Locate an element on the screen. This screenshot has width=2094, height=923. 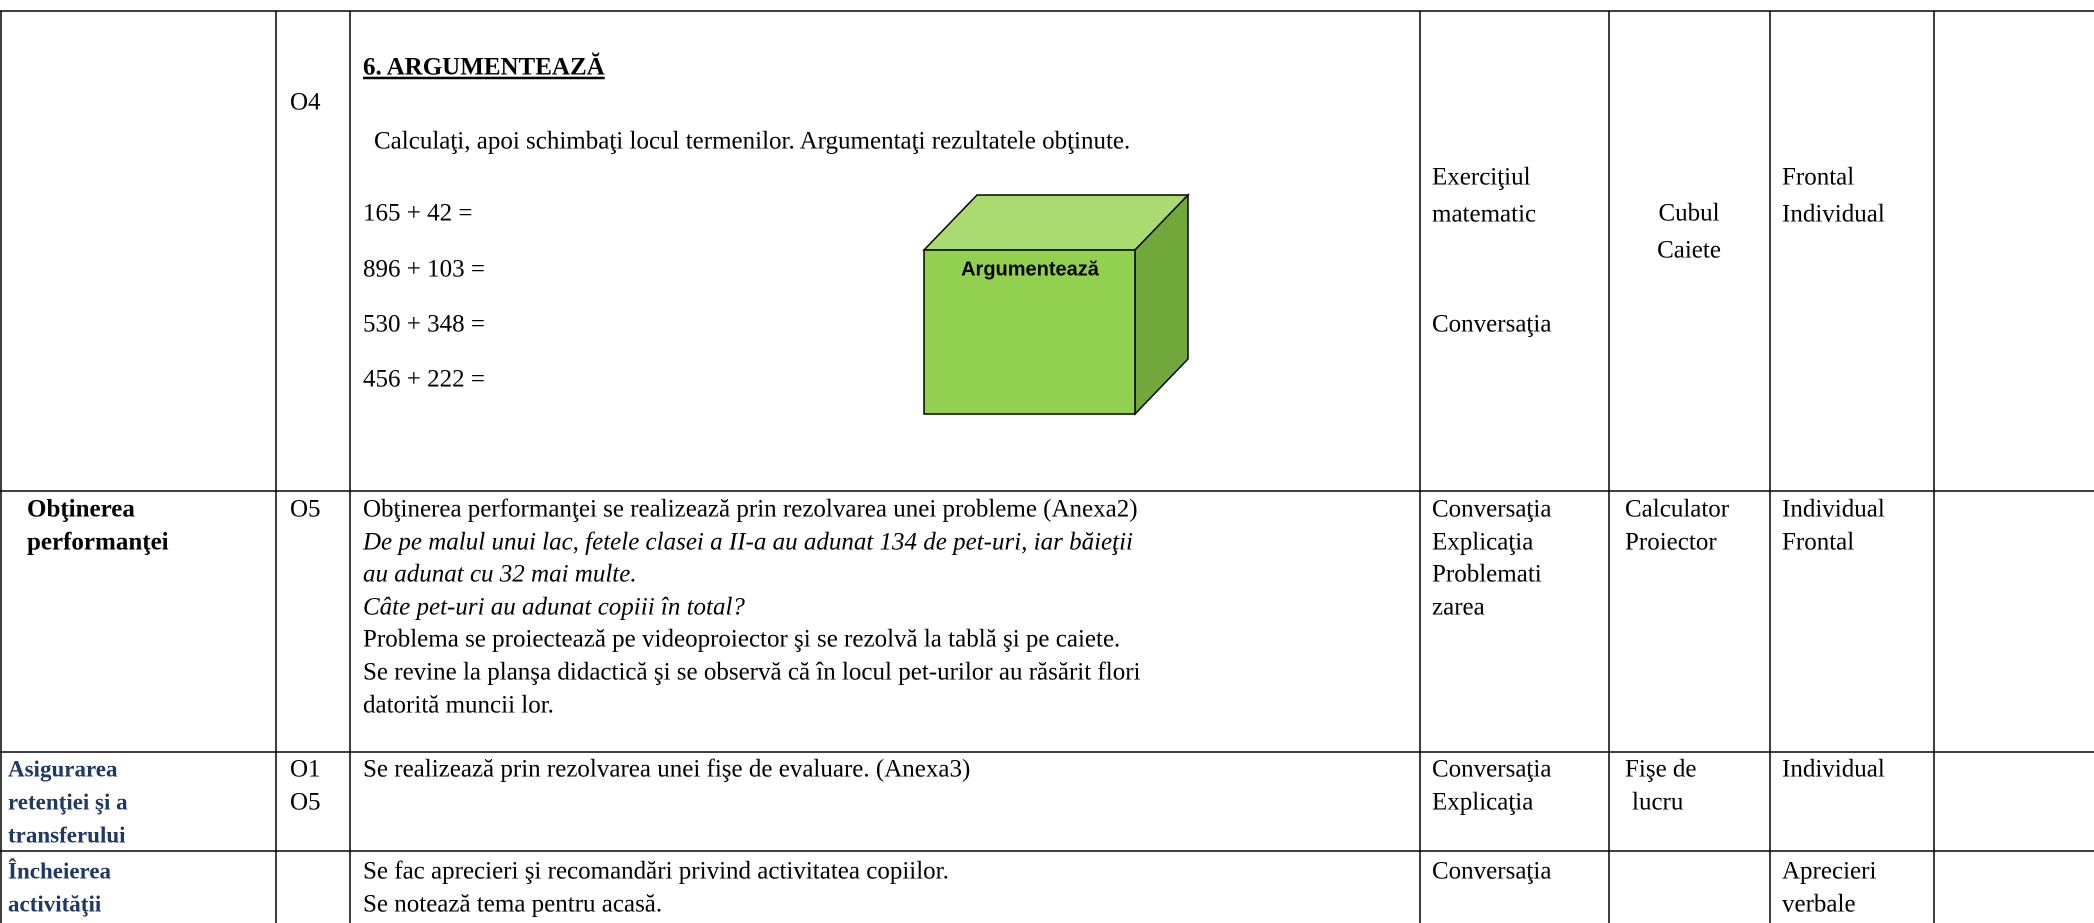
content-line: Se notează tema pentru acasă. is located at coordinates (512, 904).